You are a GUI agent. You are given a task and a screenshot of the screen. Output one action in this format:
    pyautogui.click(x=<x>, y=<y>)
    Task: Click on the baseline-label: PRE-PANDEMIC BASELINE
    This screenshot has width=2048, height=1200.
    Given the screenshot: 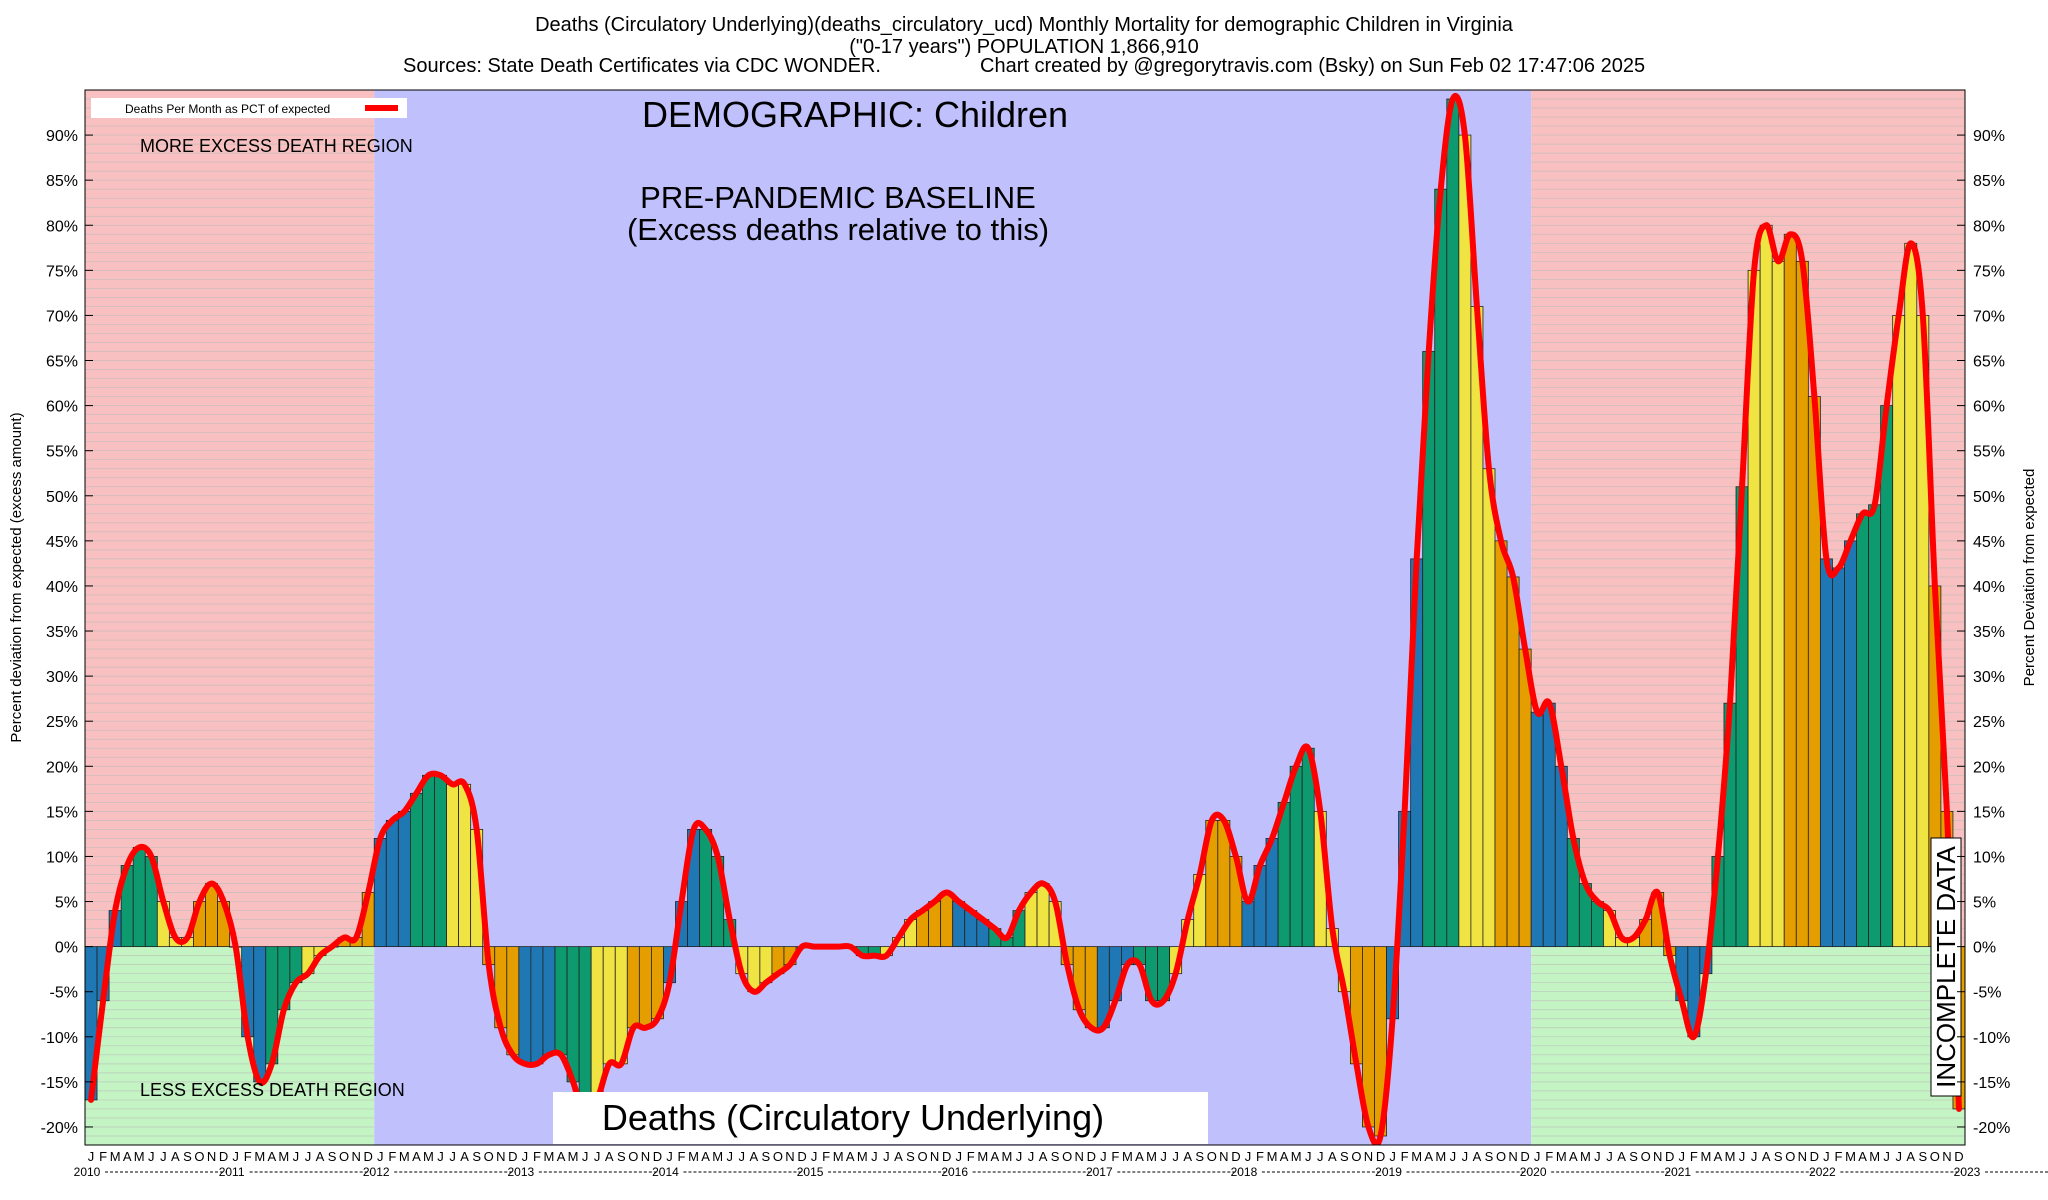 What is the action you would take?
    pyautogui.click(x=838, y=197)
    